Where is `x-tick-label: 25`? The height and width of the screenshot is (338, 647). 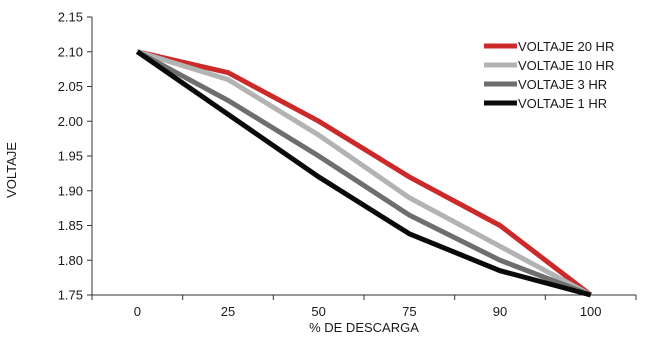 x-tick-label: 25 is located at coordinates (228, 311).